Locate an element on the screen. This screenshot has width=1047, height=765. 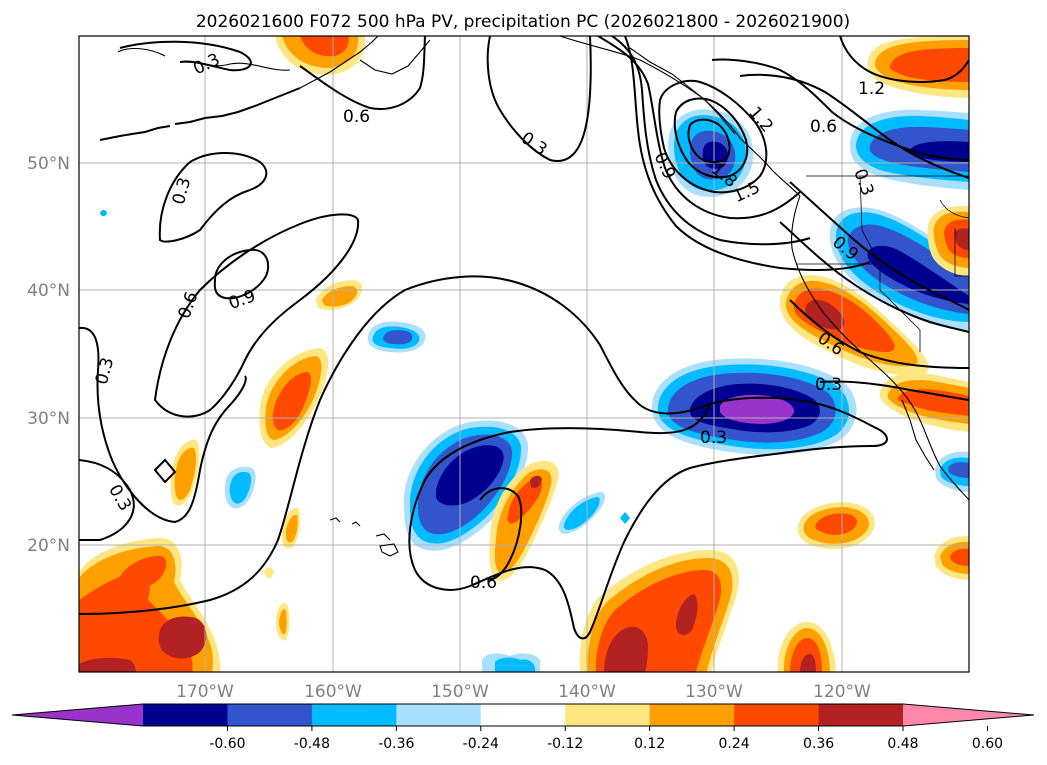
colorbar-outline is located at coordinates (523, 715).